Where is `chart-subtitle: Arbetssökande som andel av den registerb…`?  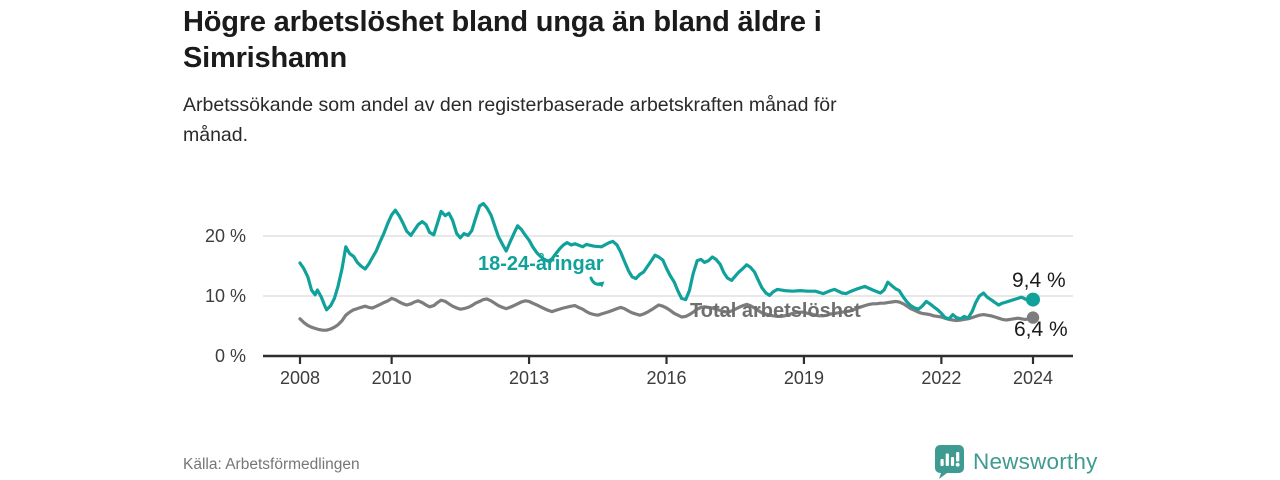
chart-subtitle: Arbetssökande som andel av den registerb… is located at coordinates (613, 120).